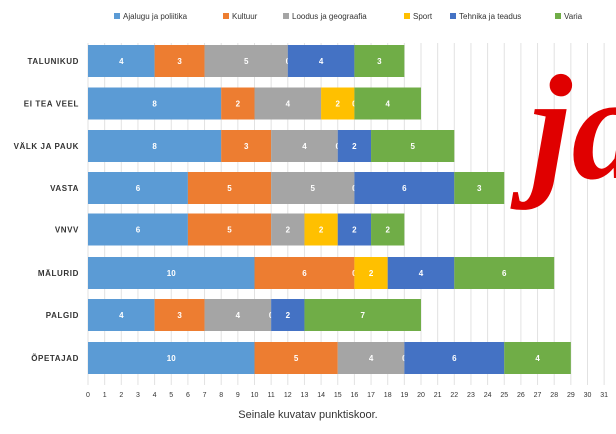 This screenshot has height=434, width=616. I want to click on x-tick-label: 15, so click(338, 395).